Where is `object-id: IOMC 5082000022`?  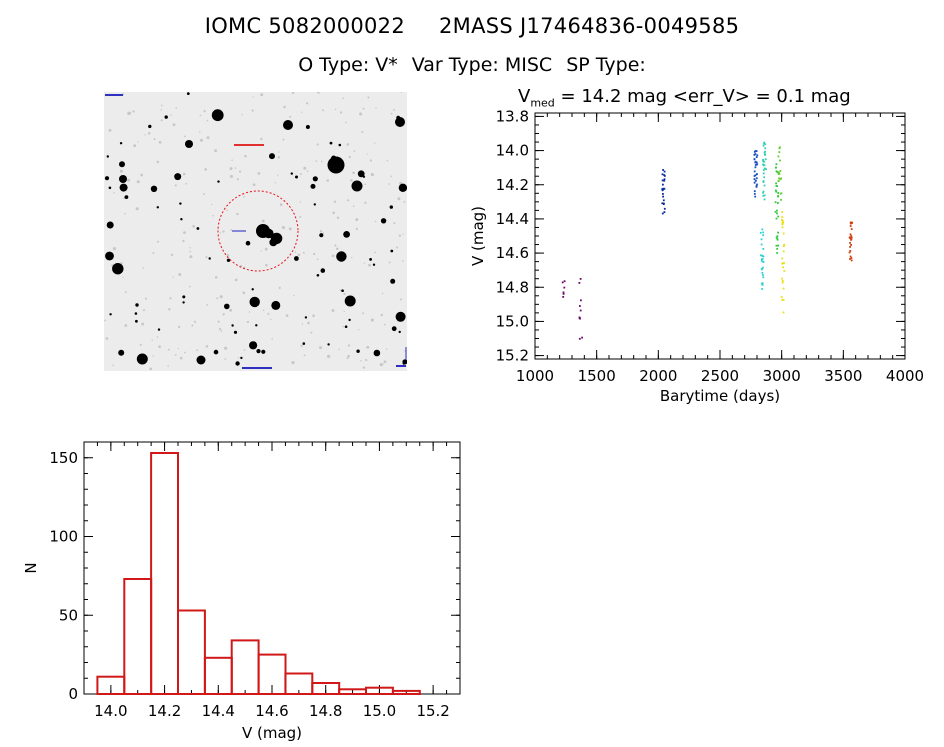 object-id: IOMC 5082000022 is located at coordinates (305, 26).